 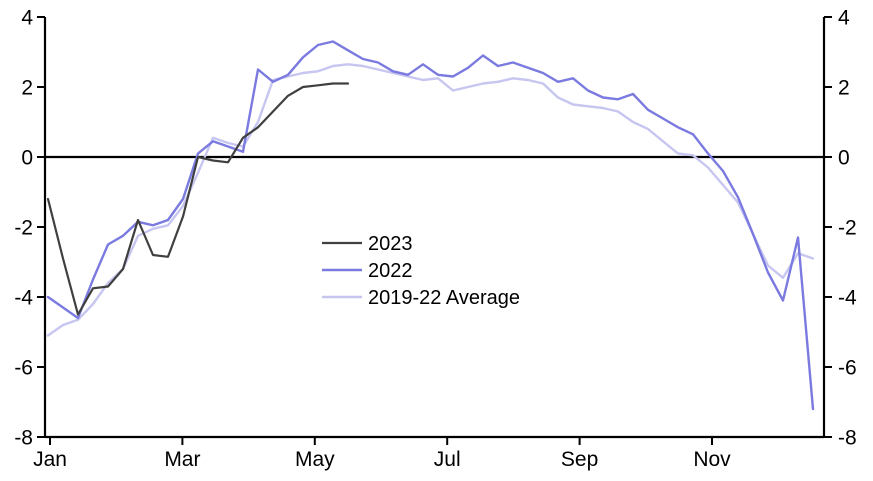 What do you see at coordinates (315, 459) in the screenshot?
I see `x-tick-label: May` at bounding box center [315, 459].